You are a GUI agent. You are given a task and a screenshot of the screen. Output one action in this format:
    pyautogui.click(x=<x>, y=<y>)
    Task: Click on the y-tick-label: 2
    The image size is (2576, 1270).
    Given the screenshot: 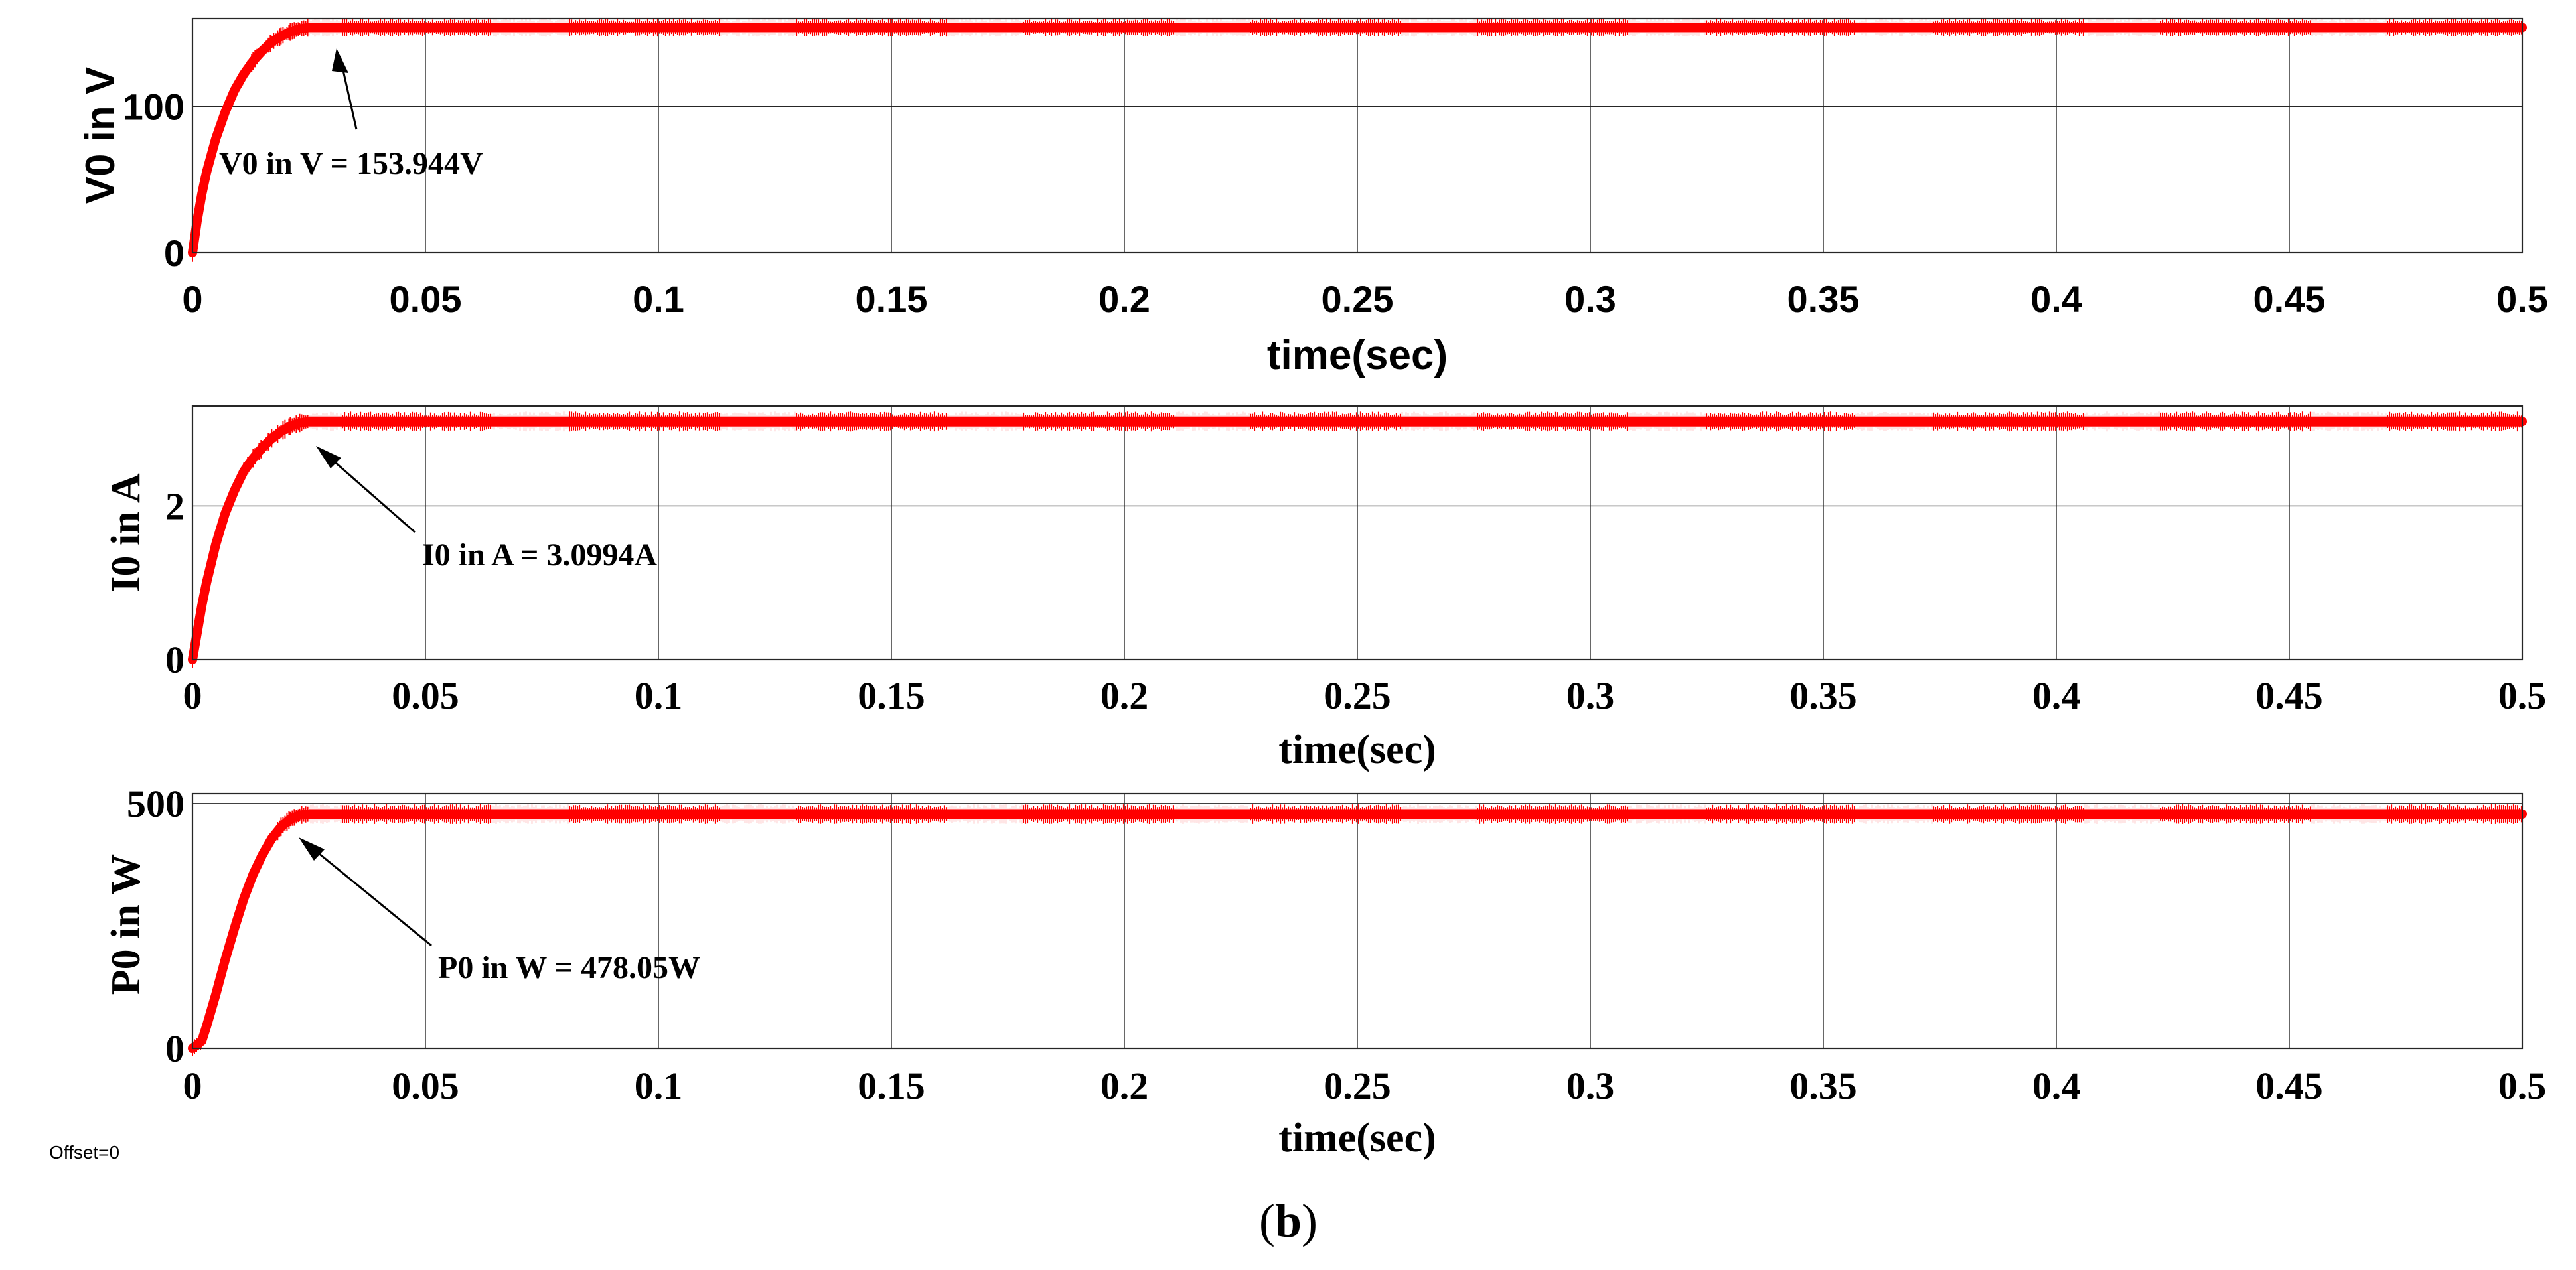 What is the action you would take?
    pyautogui.click(x=175, y=506)
    